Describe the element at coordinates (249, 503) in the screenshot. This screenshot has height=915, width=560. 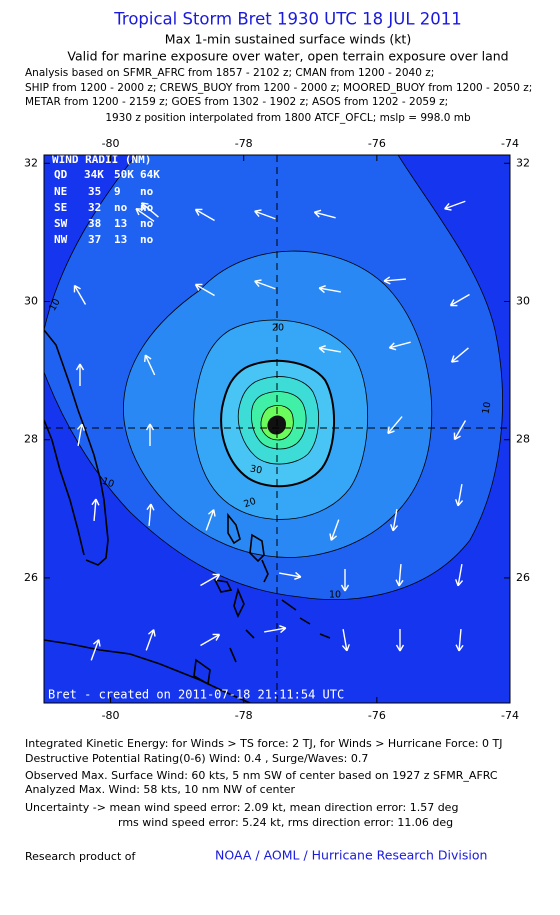
I see `contour-label: 20` at that location.